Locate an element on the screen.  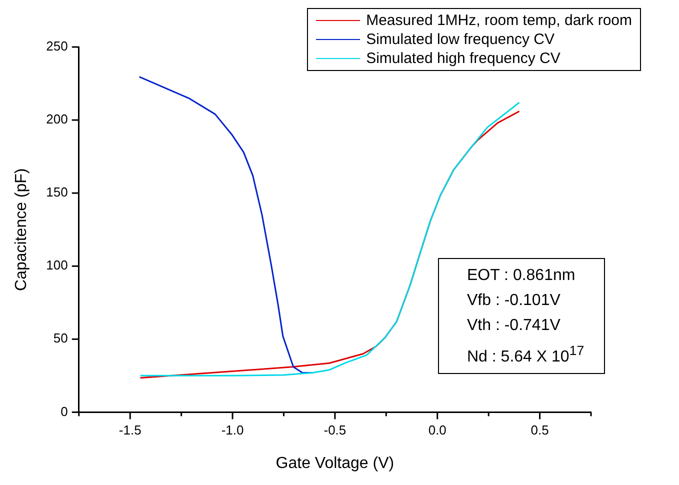
legend-label: Simulated high frequency CV is located at coordinates (463, 58).